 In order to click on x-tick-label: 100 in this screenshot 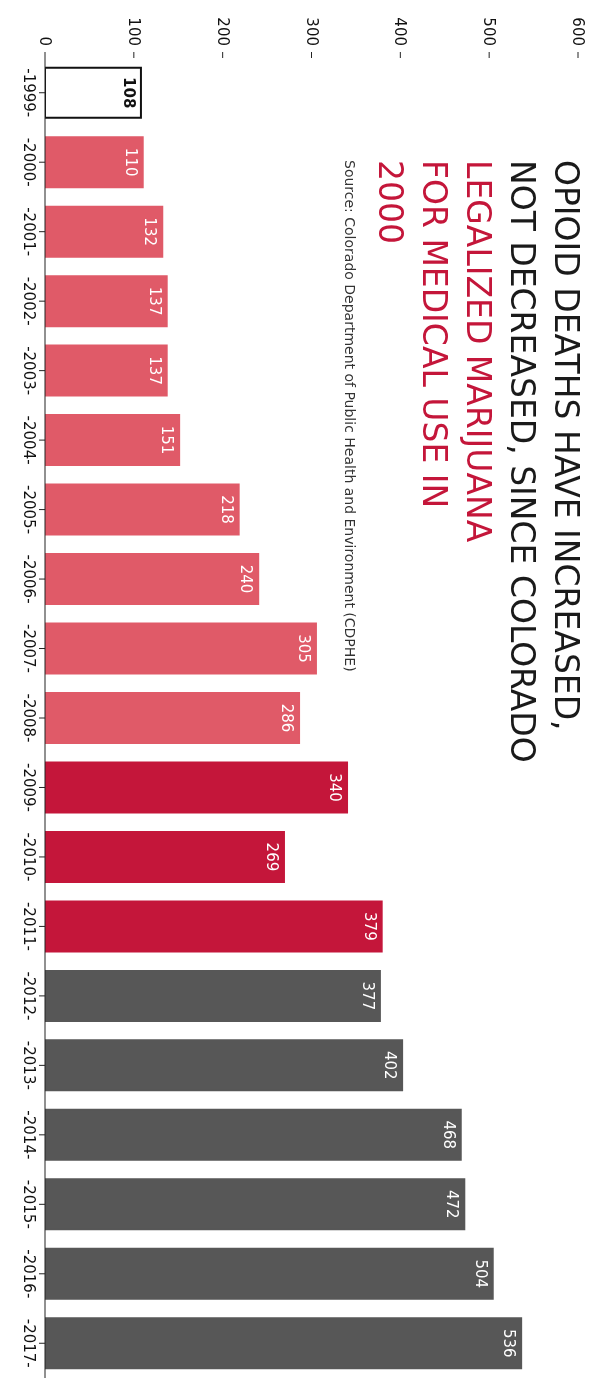, I will do `click(133, 31)`.